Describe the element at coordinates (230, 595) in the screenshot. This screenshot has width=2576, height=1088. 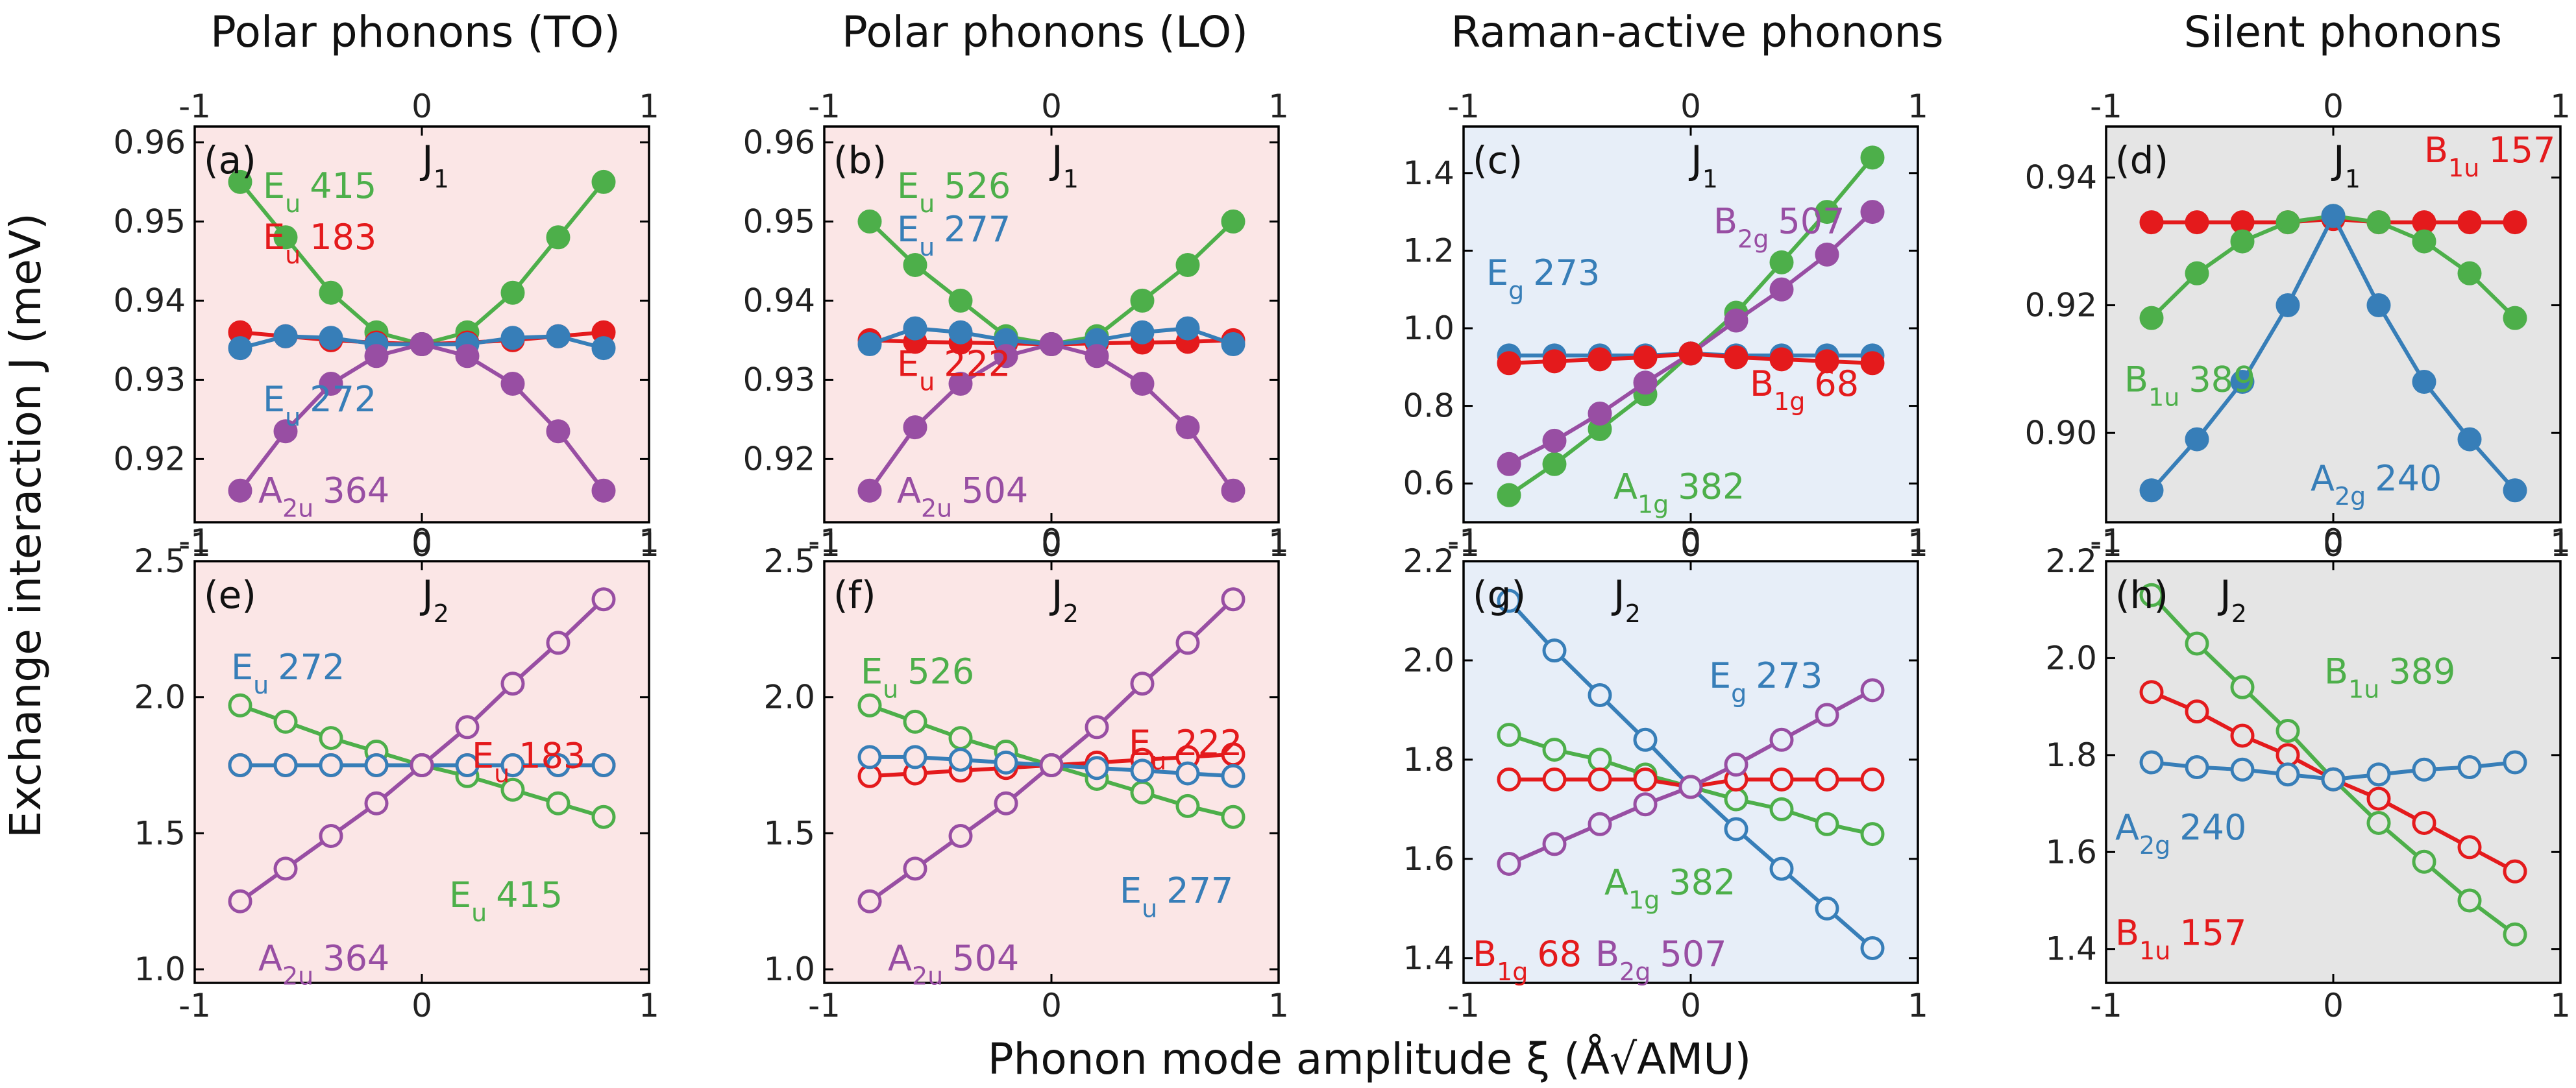
I see `panel-label: (e)` at that location.